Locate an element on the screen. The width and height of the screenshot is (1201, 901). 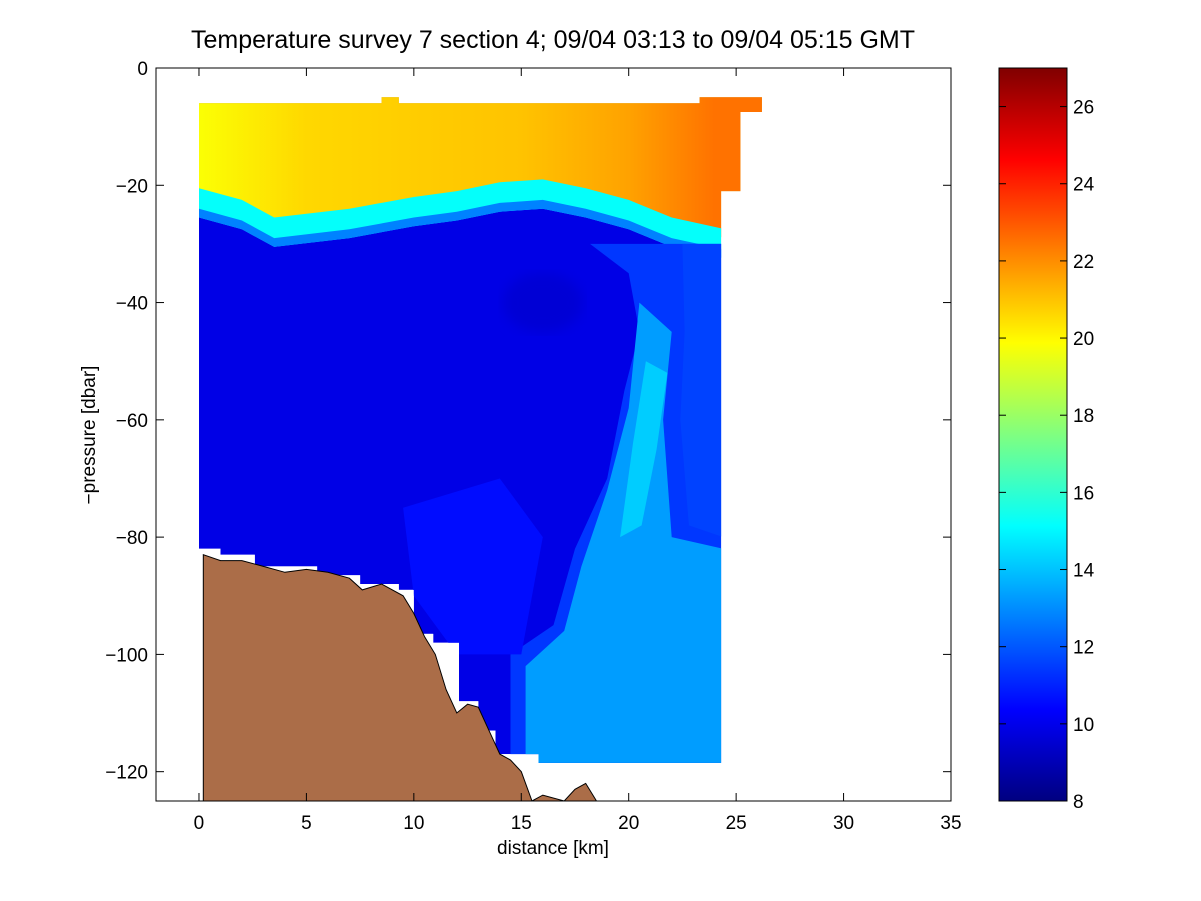
x-axis-label: distance [km] is located at coordinates (553, 848).